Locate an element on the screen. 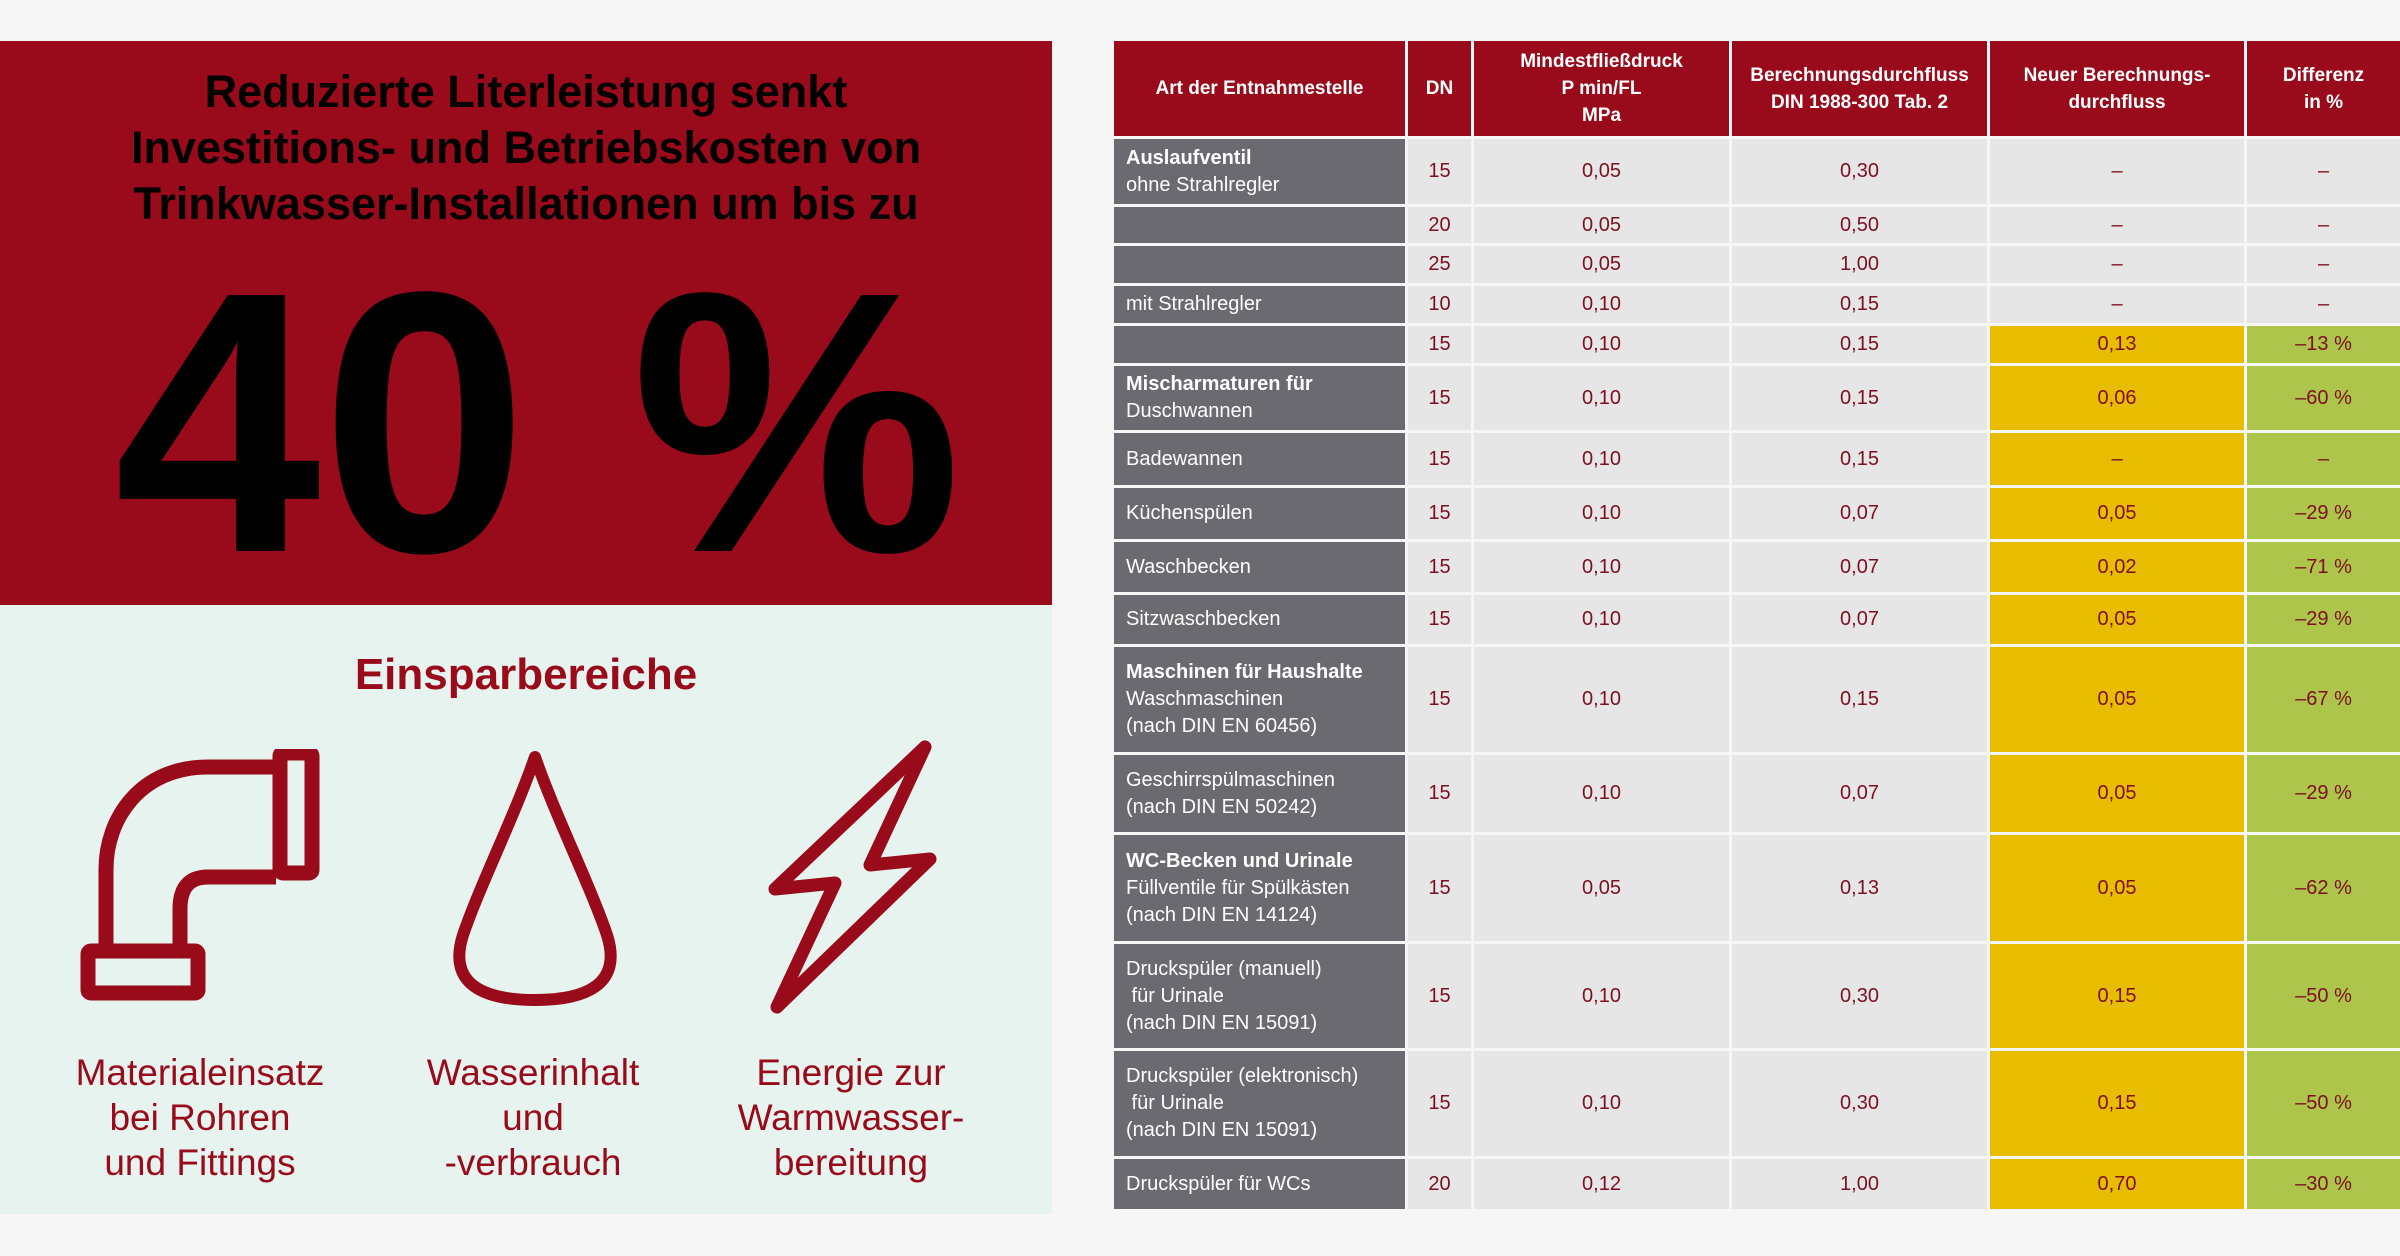 The width and height of the screenshot is (2400, 1256). row-label-line: Küchenspülen is located at coordinates (1189, 513).